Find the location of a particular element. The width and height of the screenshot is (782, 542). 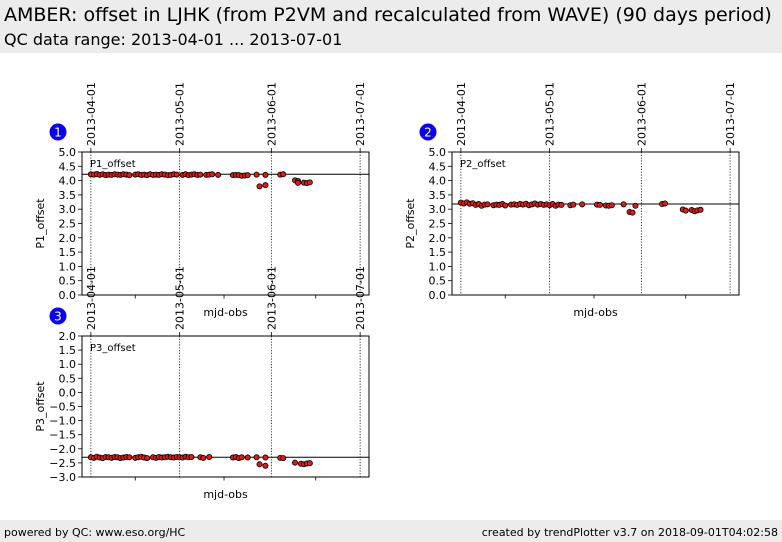

y-tick-label: 5.0 is located at coordinates (68, 152).